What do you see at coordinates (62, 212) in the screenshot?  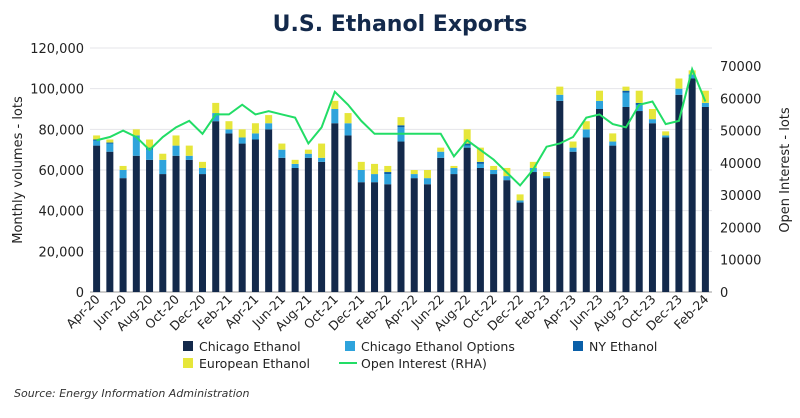 I see `y-tick-label: 40,000` at bounding box center [62, 212].